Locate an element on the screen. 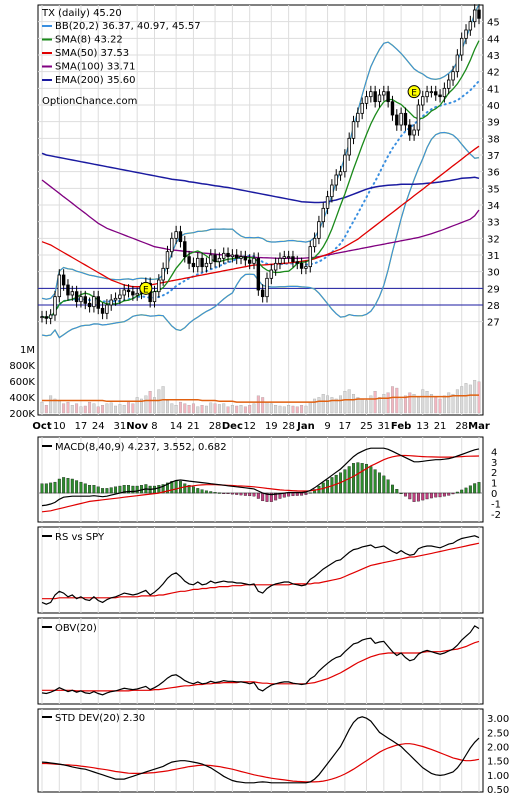 This screenshot has width=526, height=796. price-tick-label: 27 is located at coordinates (493, 323).